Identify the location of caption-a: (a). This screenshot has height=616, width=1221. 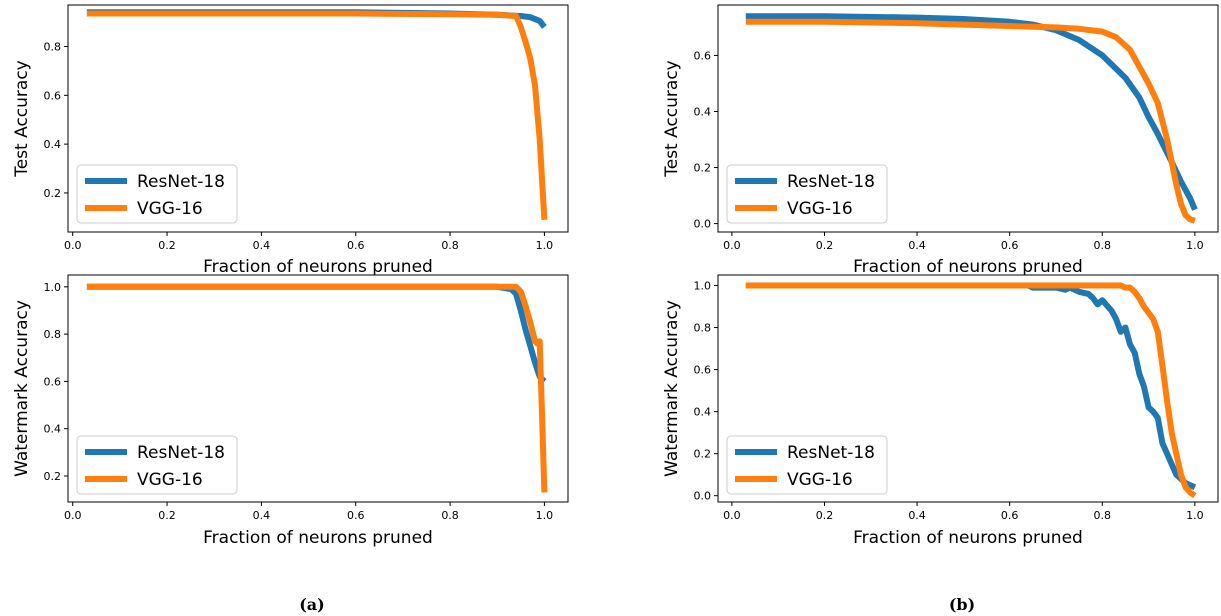
(312, 604).